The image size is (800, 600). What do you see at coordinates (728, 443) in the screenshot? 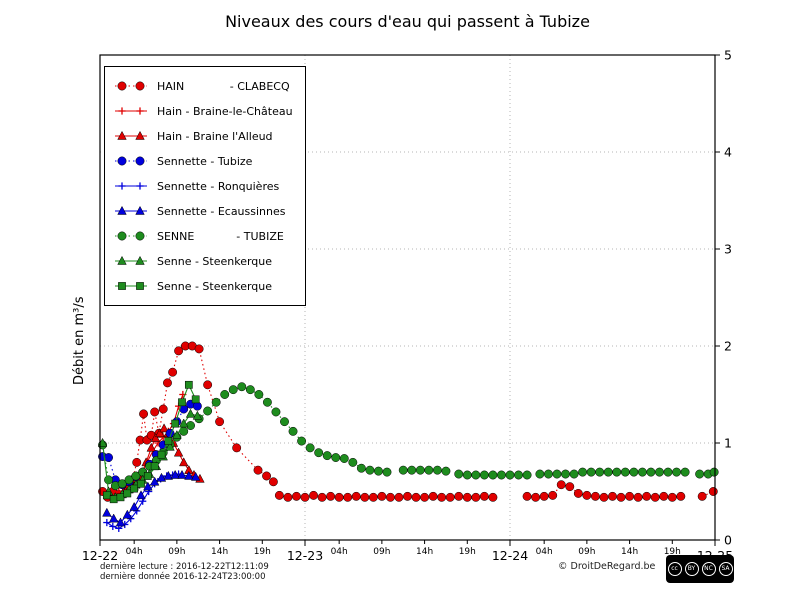
I see `svg-text: 1` at bounding box center [728, 443].